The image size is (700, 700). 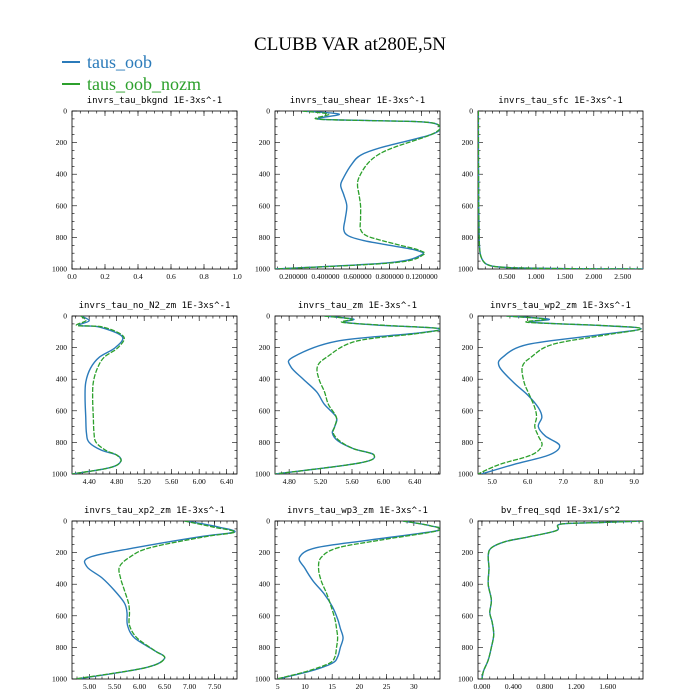 I want to click on panel-title: invrs_tau_no_N2_zm 1E-3xs^-1, so click(x=155, y=306).